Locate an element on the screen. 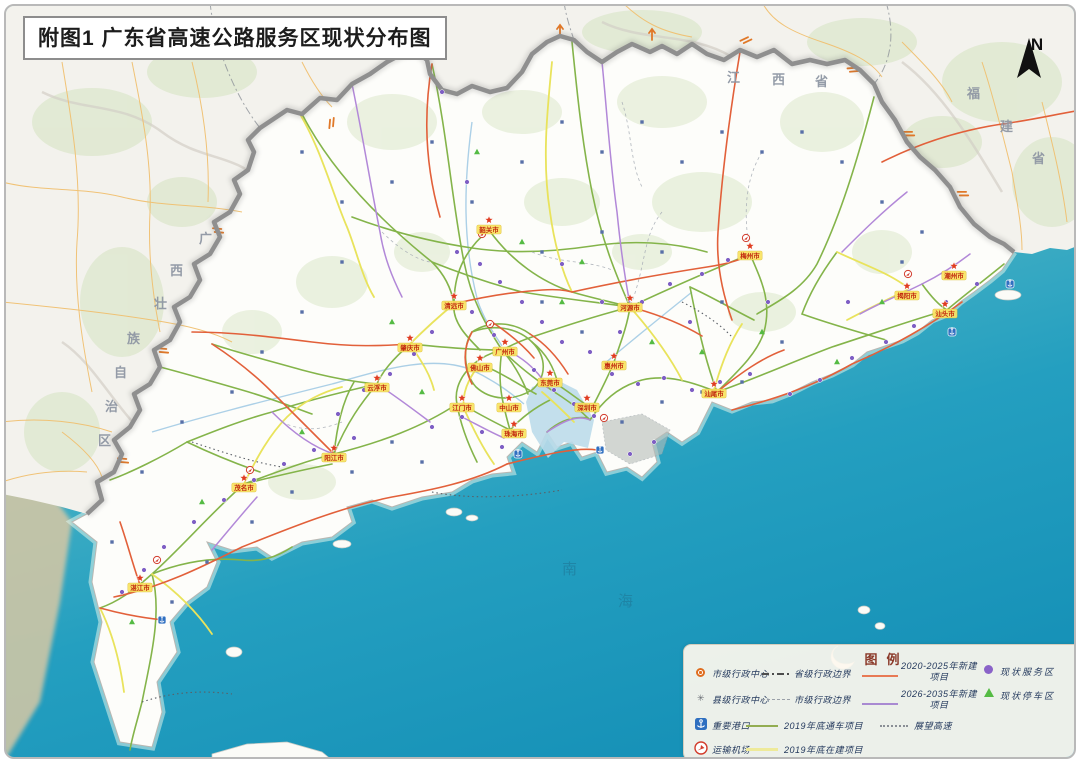  province-label: 建 is located at coordinates (1006, 126).